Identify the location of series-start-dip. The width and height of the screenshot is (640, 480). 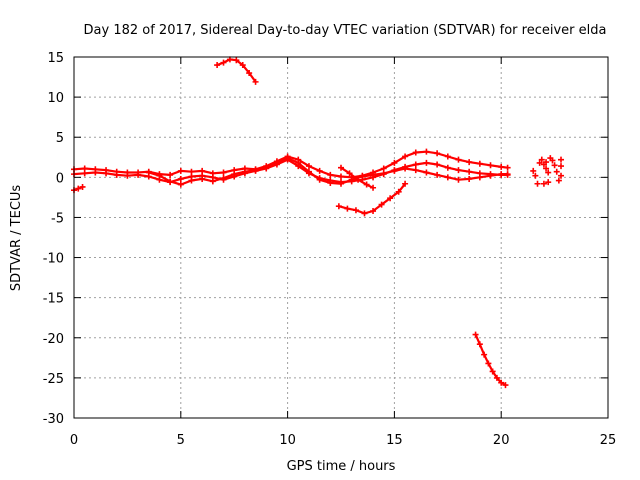
(78, 188).